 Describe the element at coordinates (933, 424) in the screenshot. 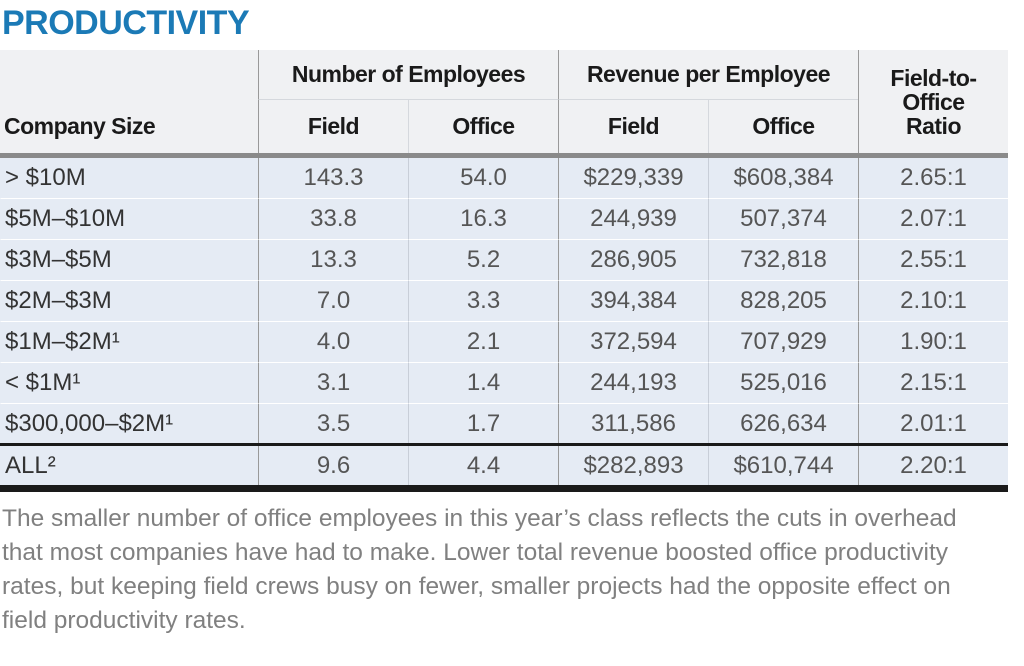

I see `table-cell: 2.01:1` at that location.